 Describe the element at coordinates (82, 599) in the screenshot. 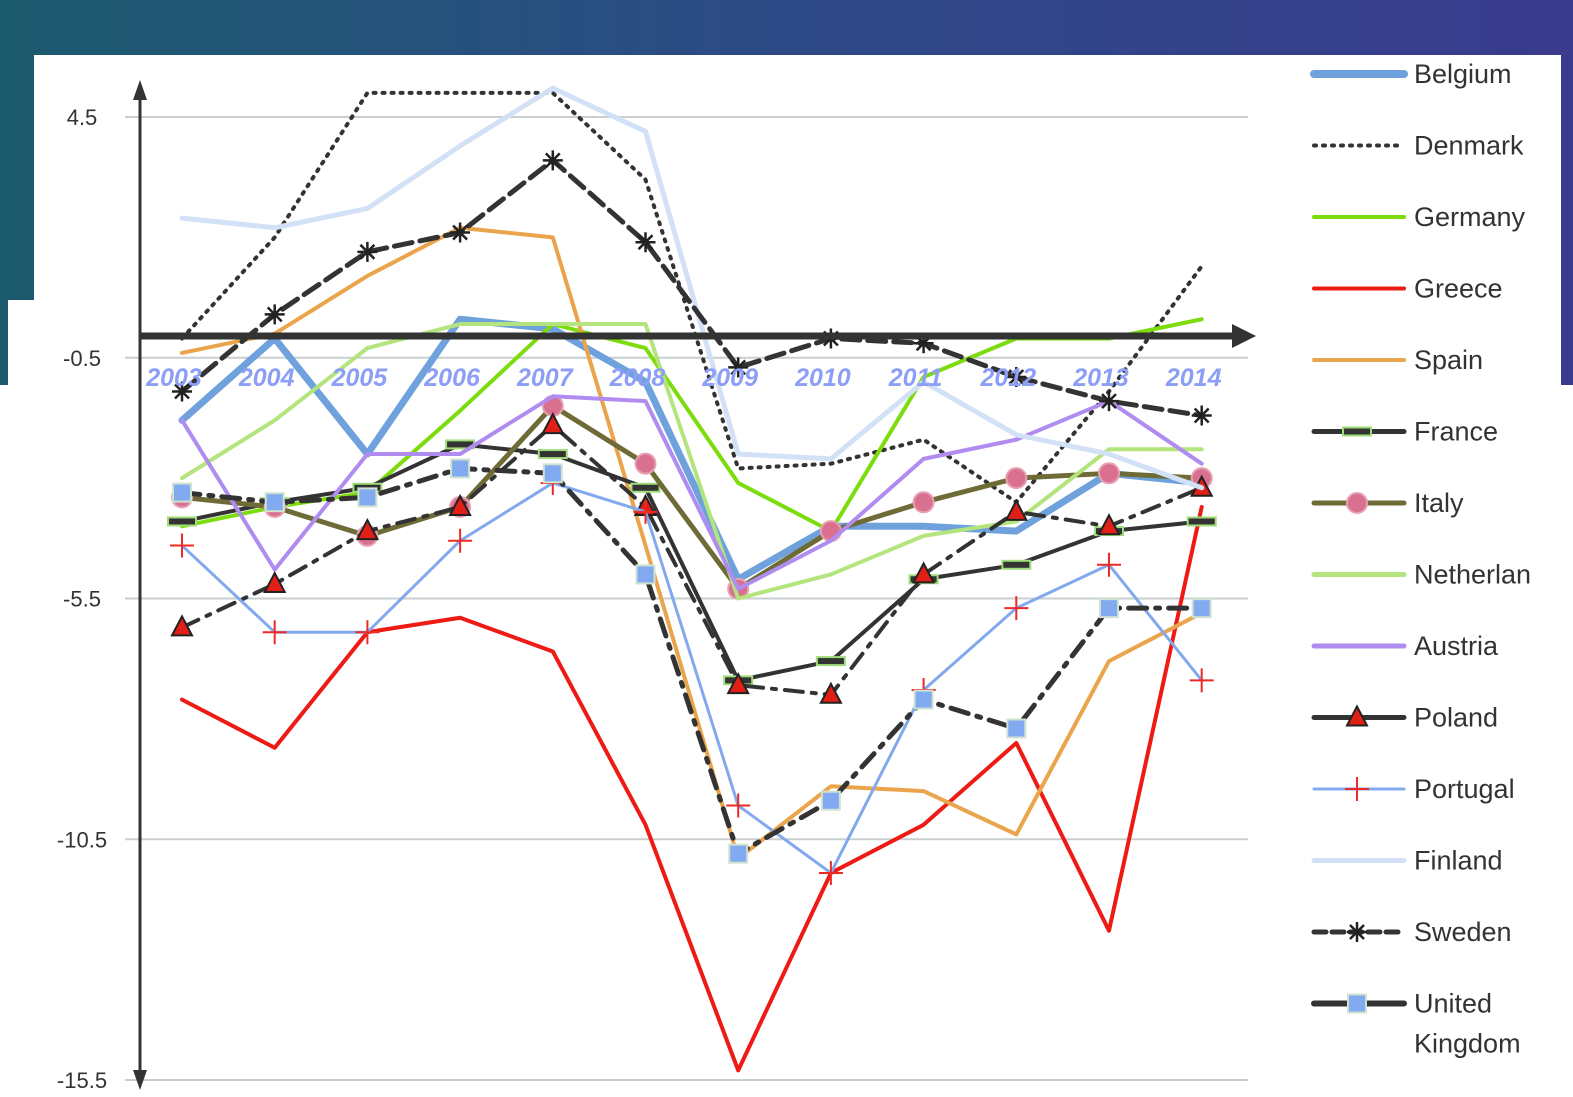

I see `y-tick-label: -5.5` at that location.